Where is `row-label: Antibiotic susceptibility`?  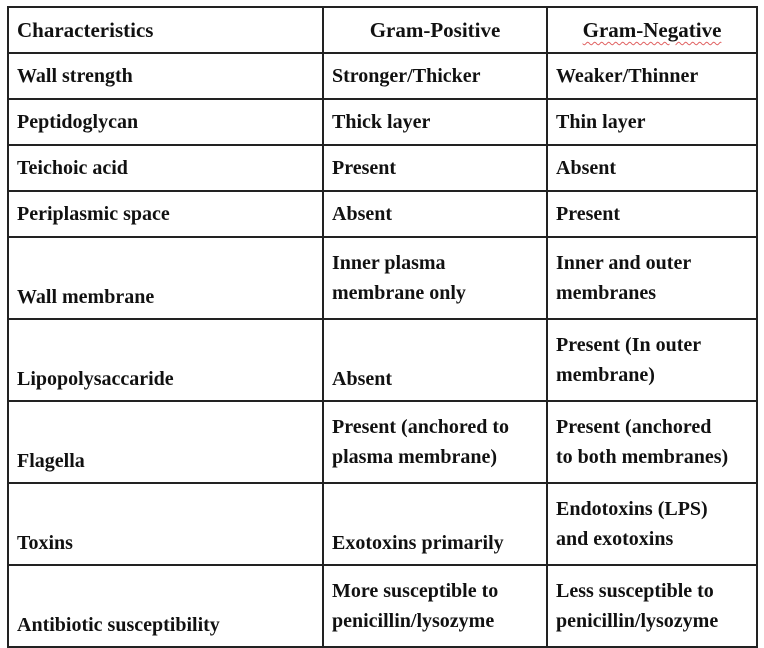
row-label: Antibiotic susceptibility is located at coordinates (165, 606).